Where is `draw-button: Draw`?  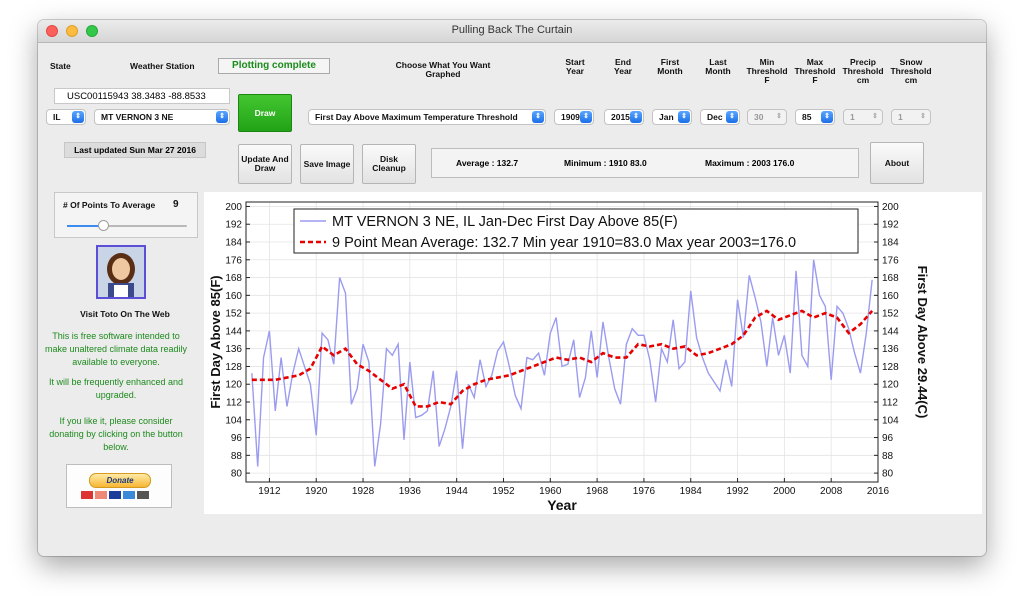 draw-button: Draw is located at coordinates (265, 113).